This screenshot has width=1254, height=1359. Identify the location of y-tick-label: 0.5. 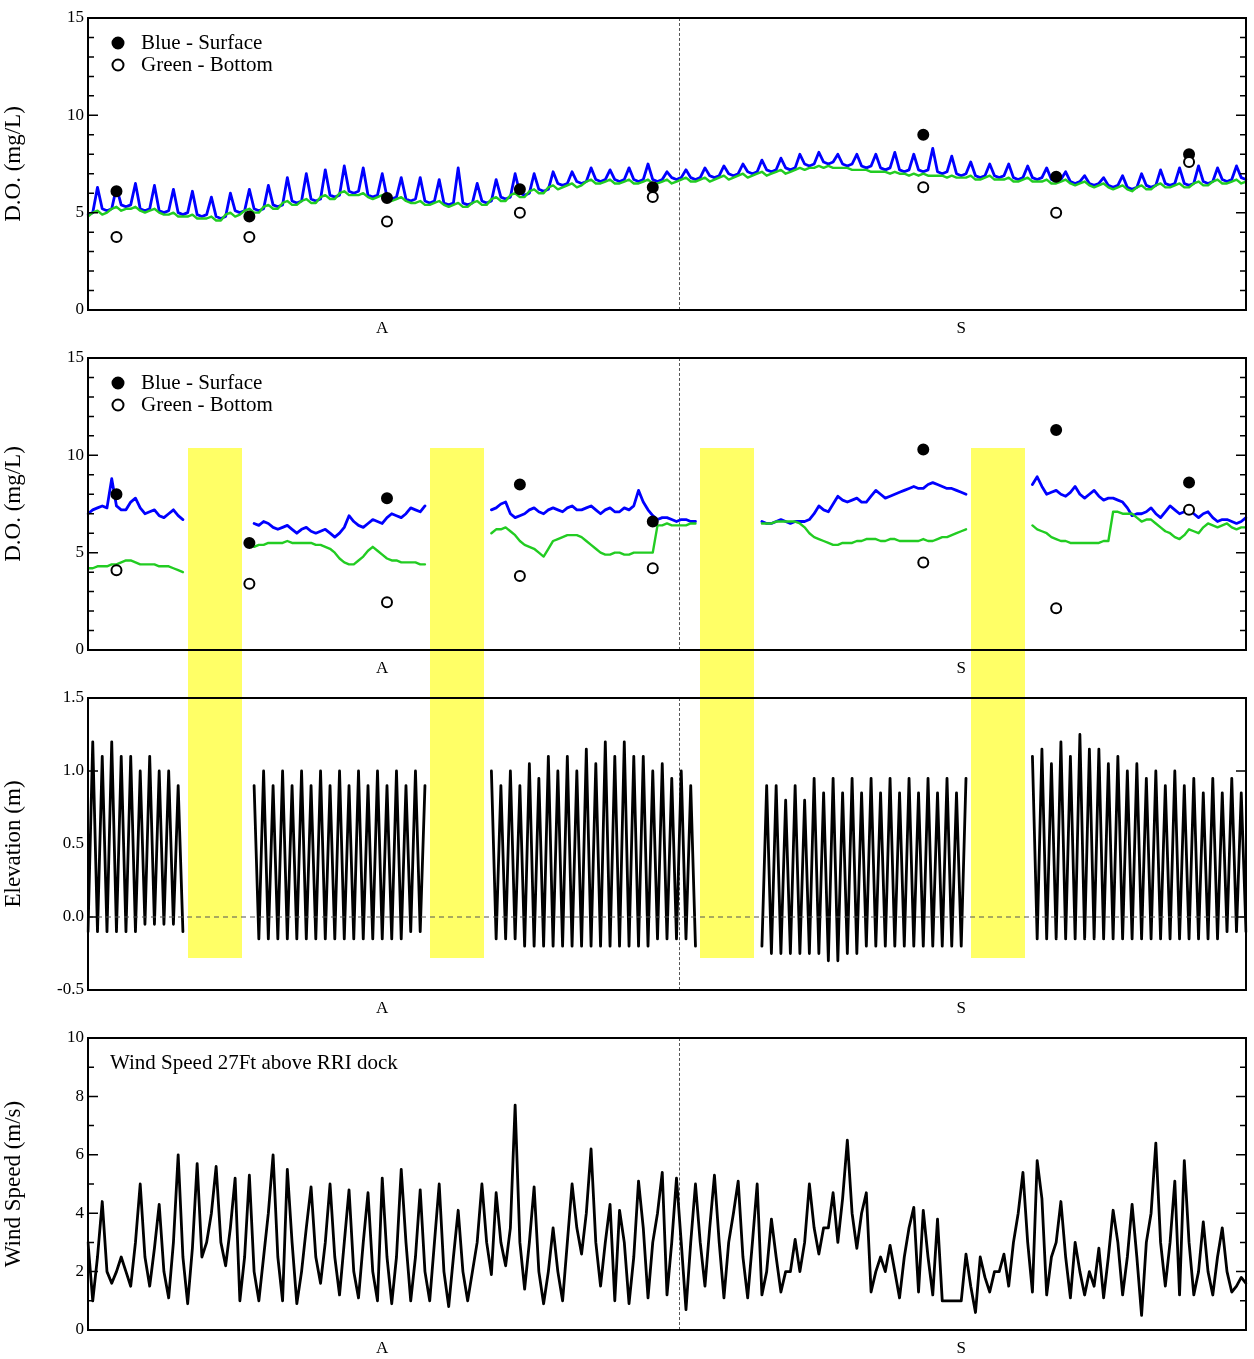
(73, 843).